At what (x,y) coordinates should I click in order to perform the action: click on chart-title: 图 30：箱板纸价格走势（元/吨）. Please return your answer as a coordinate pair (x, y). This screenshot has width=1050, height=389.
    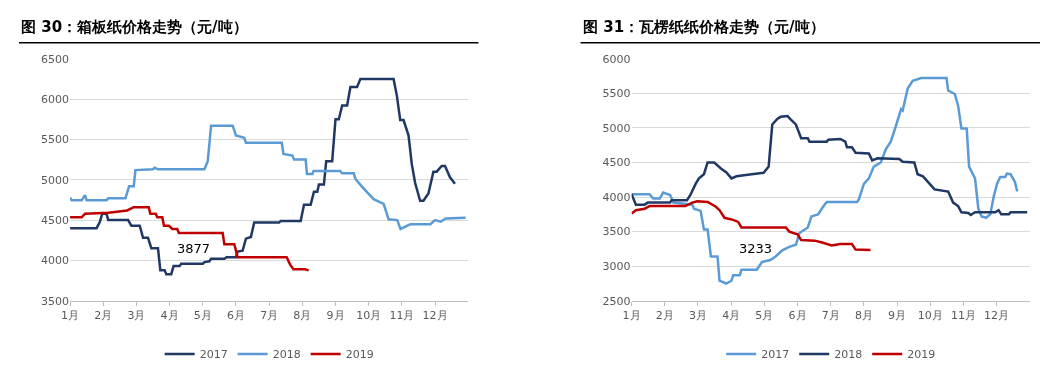
    Looking at the image, I should click on (134, 27).